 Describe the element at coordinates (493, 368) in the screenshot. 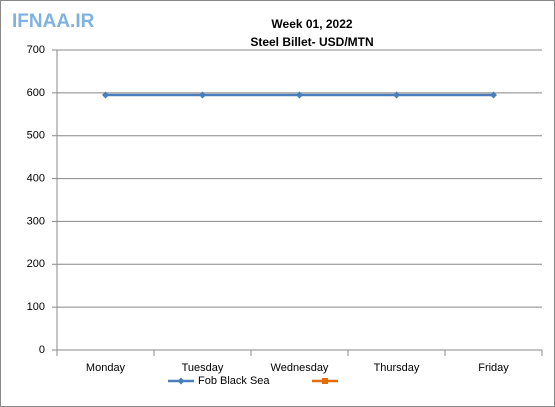

I see `x-tick-label: Friday` at that location.